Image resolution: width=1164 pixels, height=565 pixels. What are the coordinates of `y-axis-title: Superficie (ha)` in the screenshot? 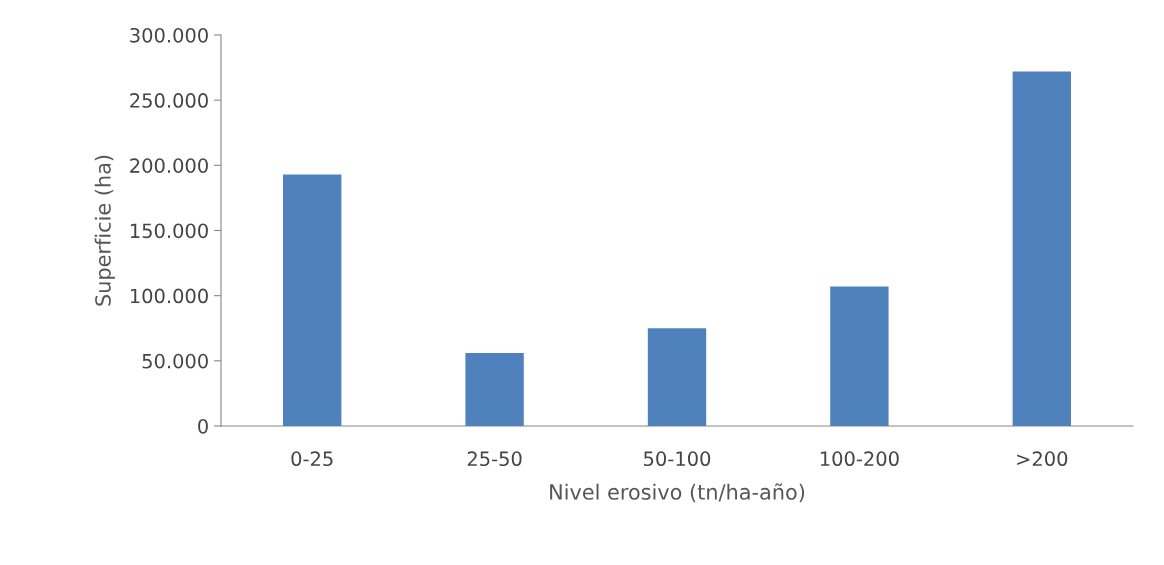 It's located at (104, 230).